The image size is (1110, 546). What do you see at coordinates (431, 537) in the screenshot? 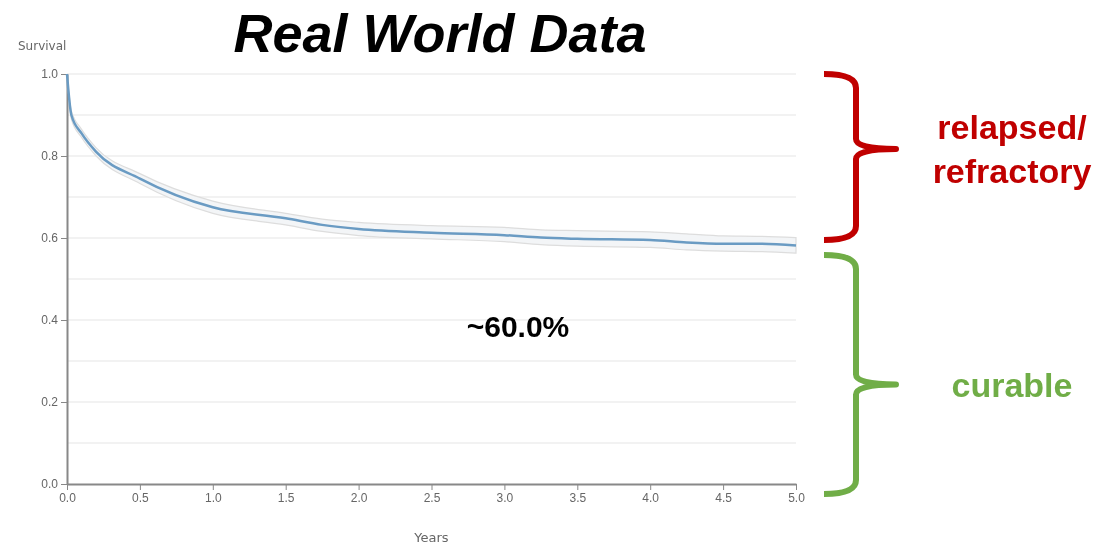
I see `x-axis-title: Years` at bounding box center [431, 537].